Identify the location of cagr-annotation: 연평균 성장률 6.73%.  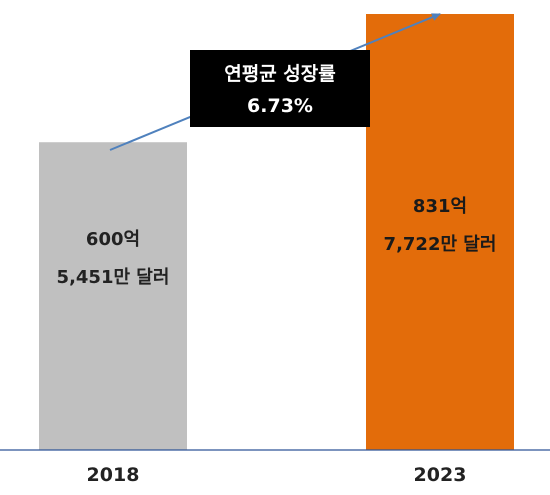
(280, 88).